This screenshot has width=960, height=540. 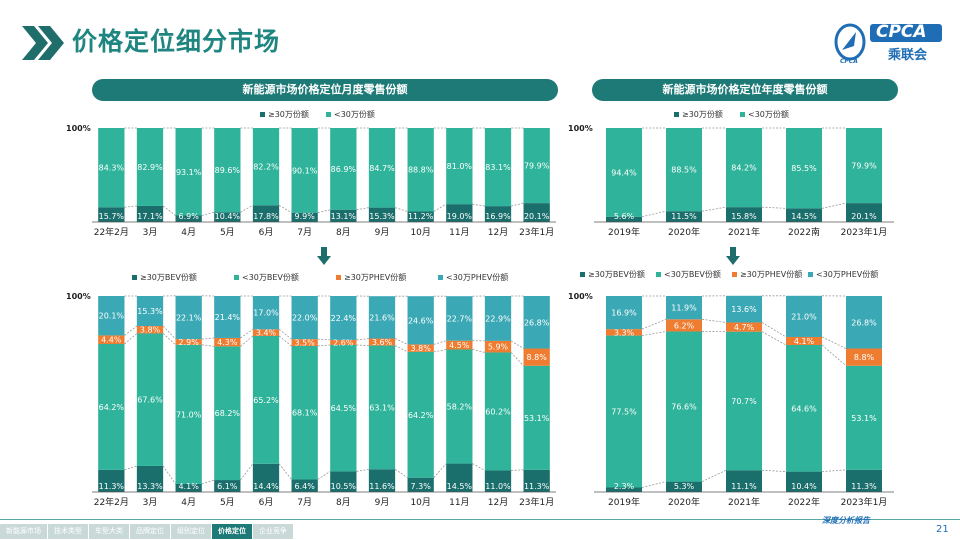 What do you see at coordinates (421, 348) in the screenshot?
I see `data-label: 3.8%` at bounding box center [421, 348].